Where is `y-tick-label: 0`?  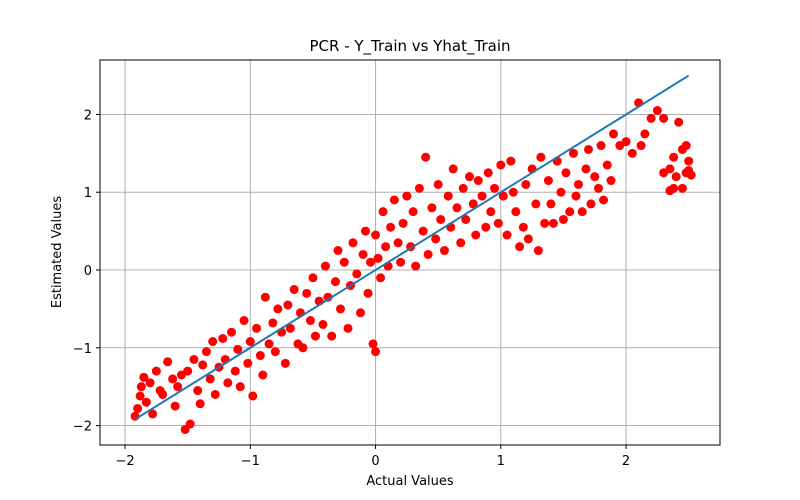 y-tick-label: 0 is located at coordinates (88, 271).